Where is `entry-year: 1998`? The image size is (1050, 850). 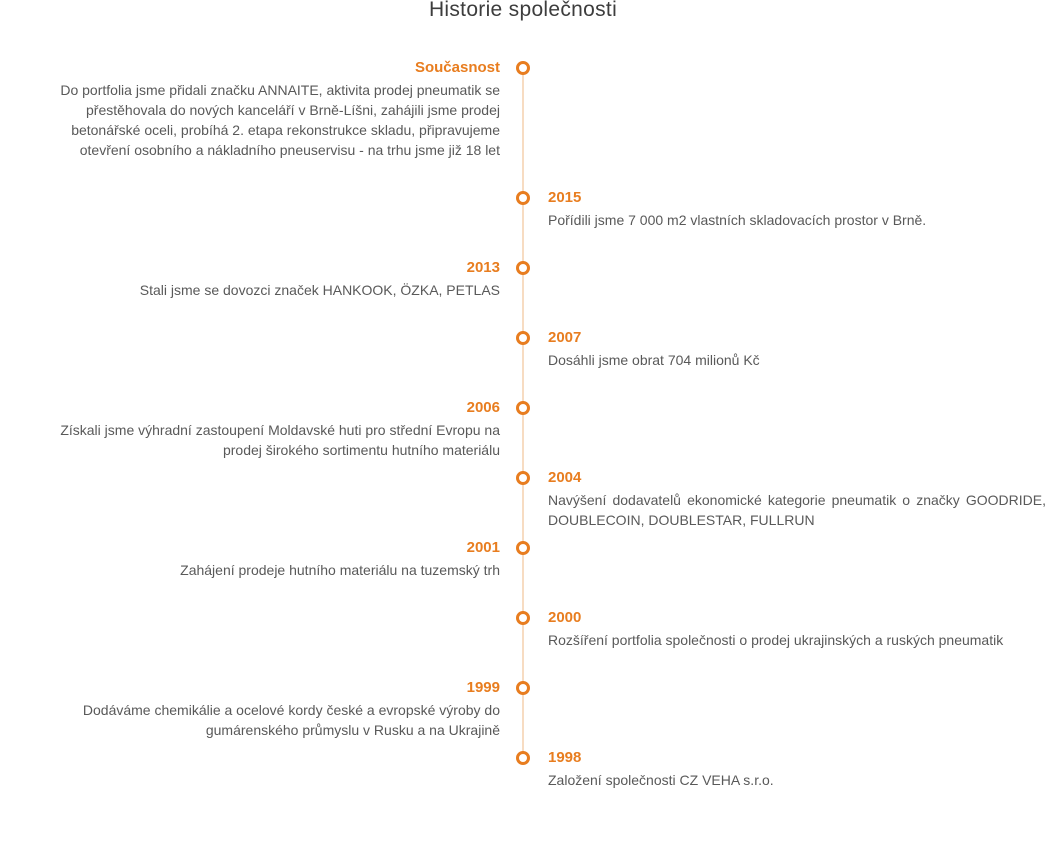 entry-year: 1998 is located at coordinates (565, 757).